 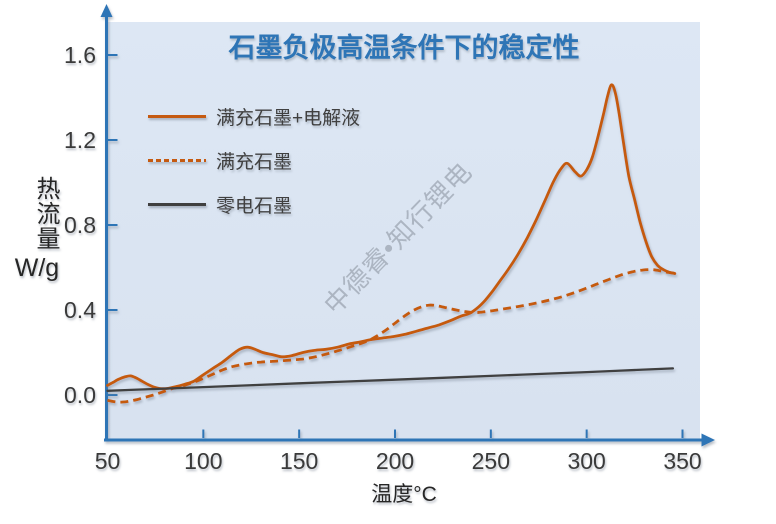 I want to click on x-tick-label: 350, so click(x=682, y=461).